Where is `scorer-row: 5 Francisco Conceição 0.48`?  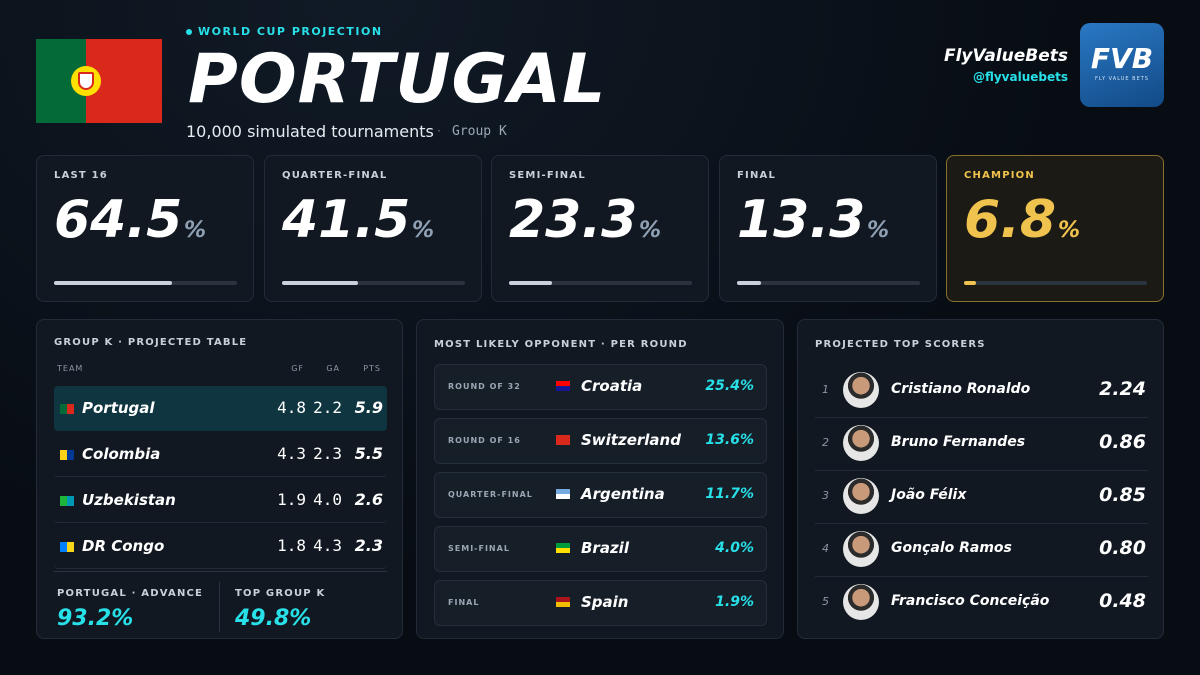
scorer-row: 5 Francisco Conceição 0.48 is located at coordinates (981, 602).